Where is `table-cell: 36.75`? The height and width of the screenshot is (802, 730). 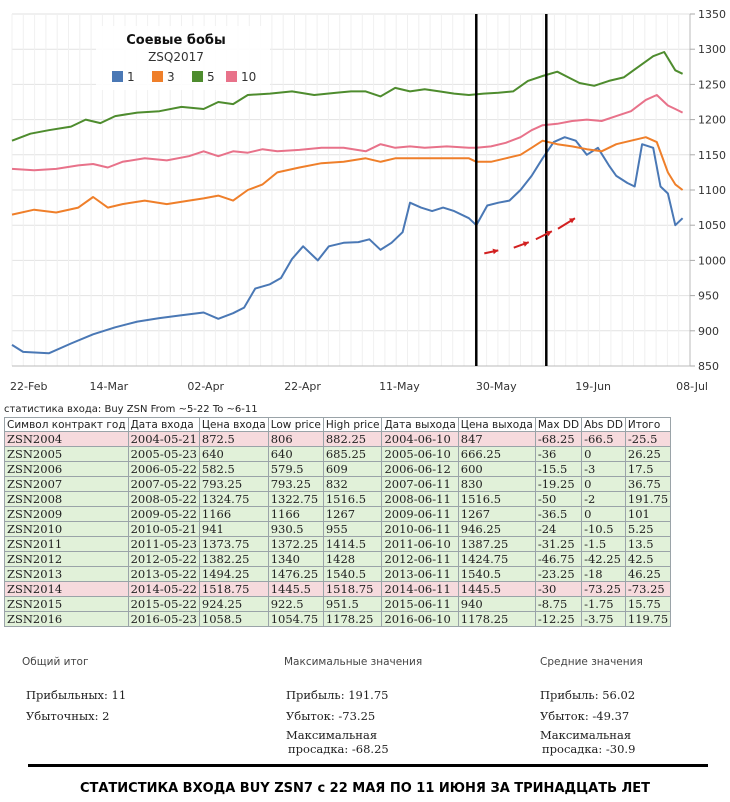 table-cell: 36.75 is located at coordinates (648, 484).